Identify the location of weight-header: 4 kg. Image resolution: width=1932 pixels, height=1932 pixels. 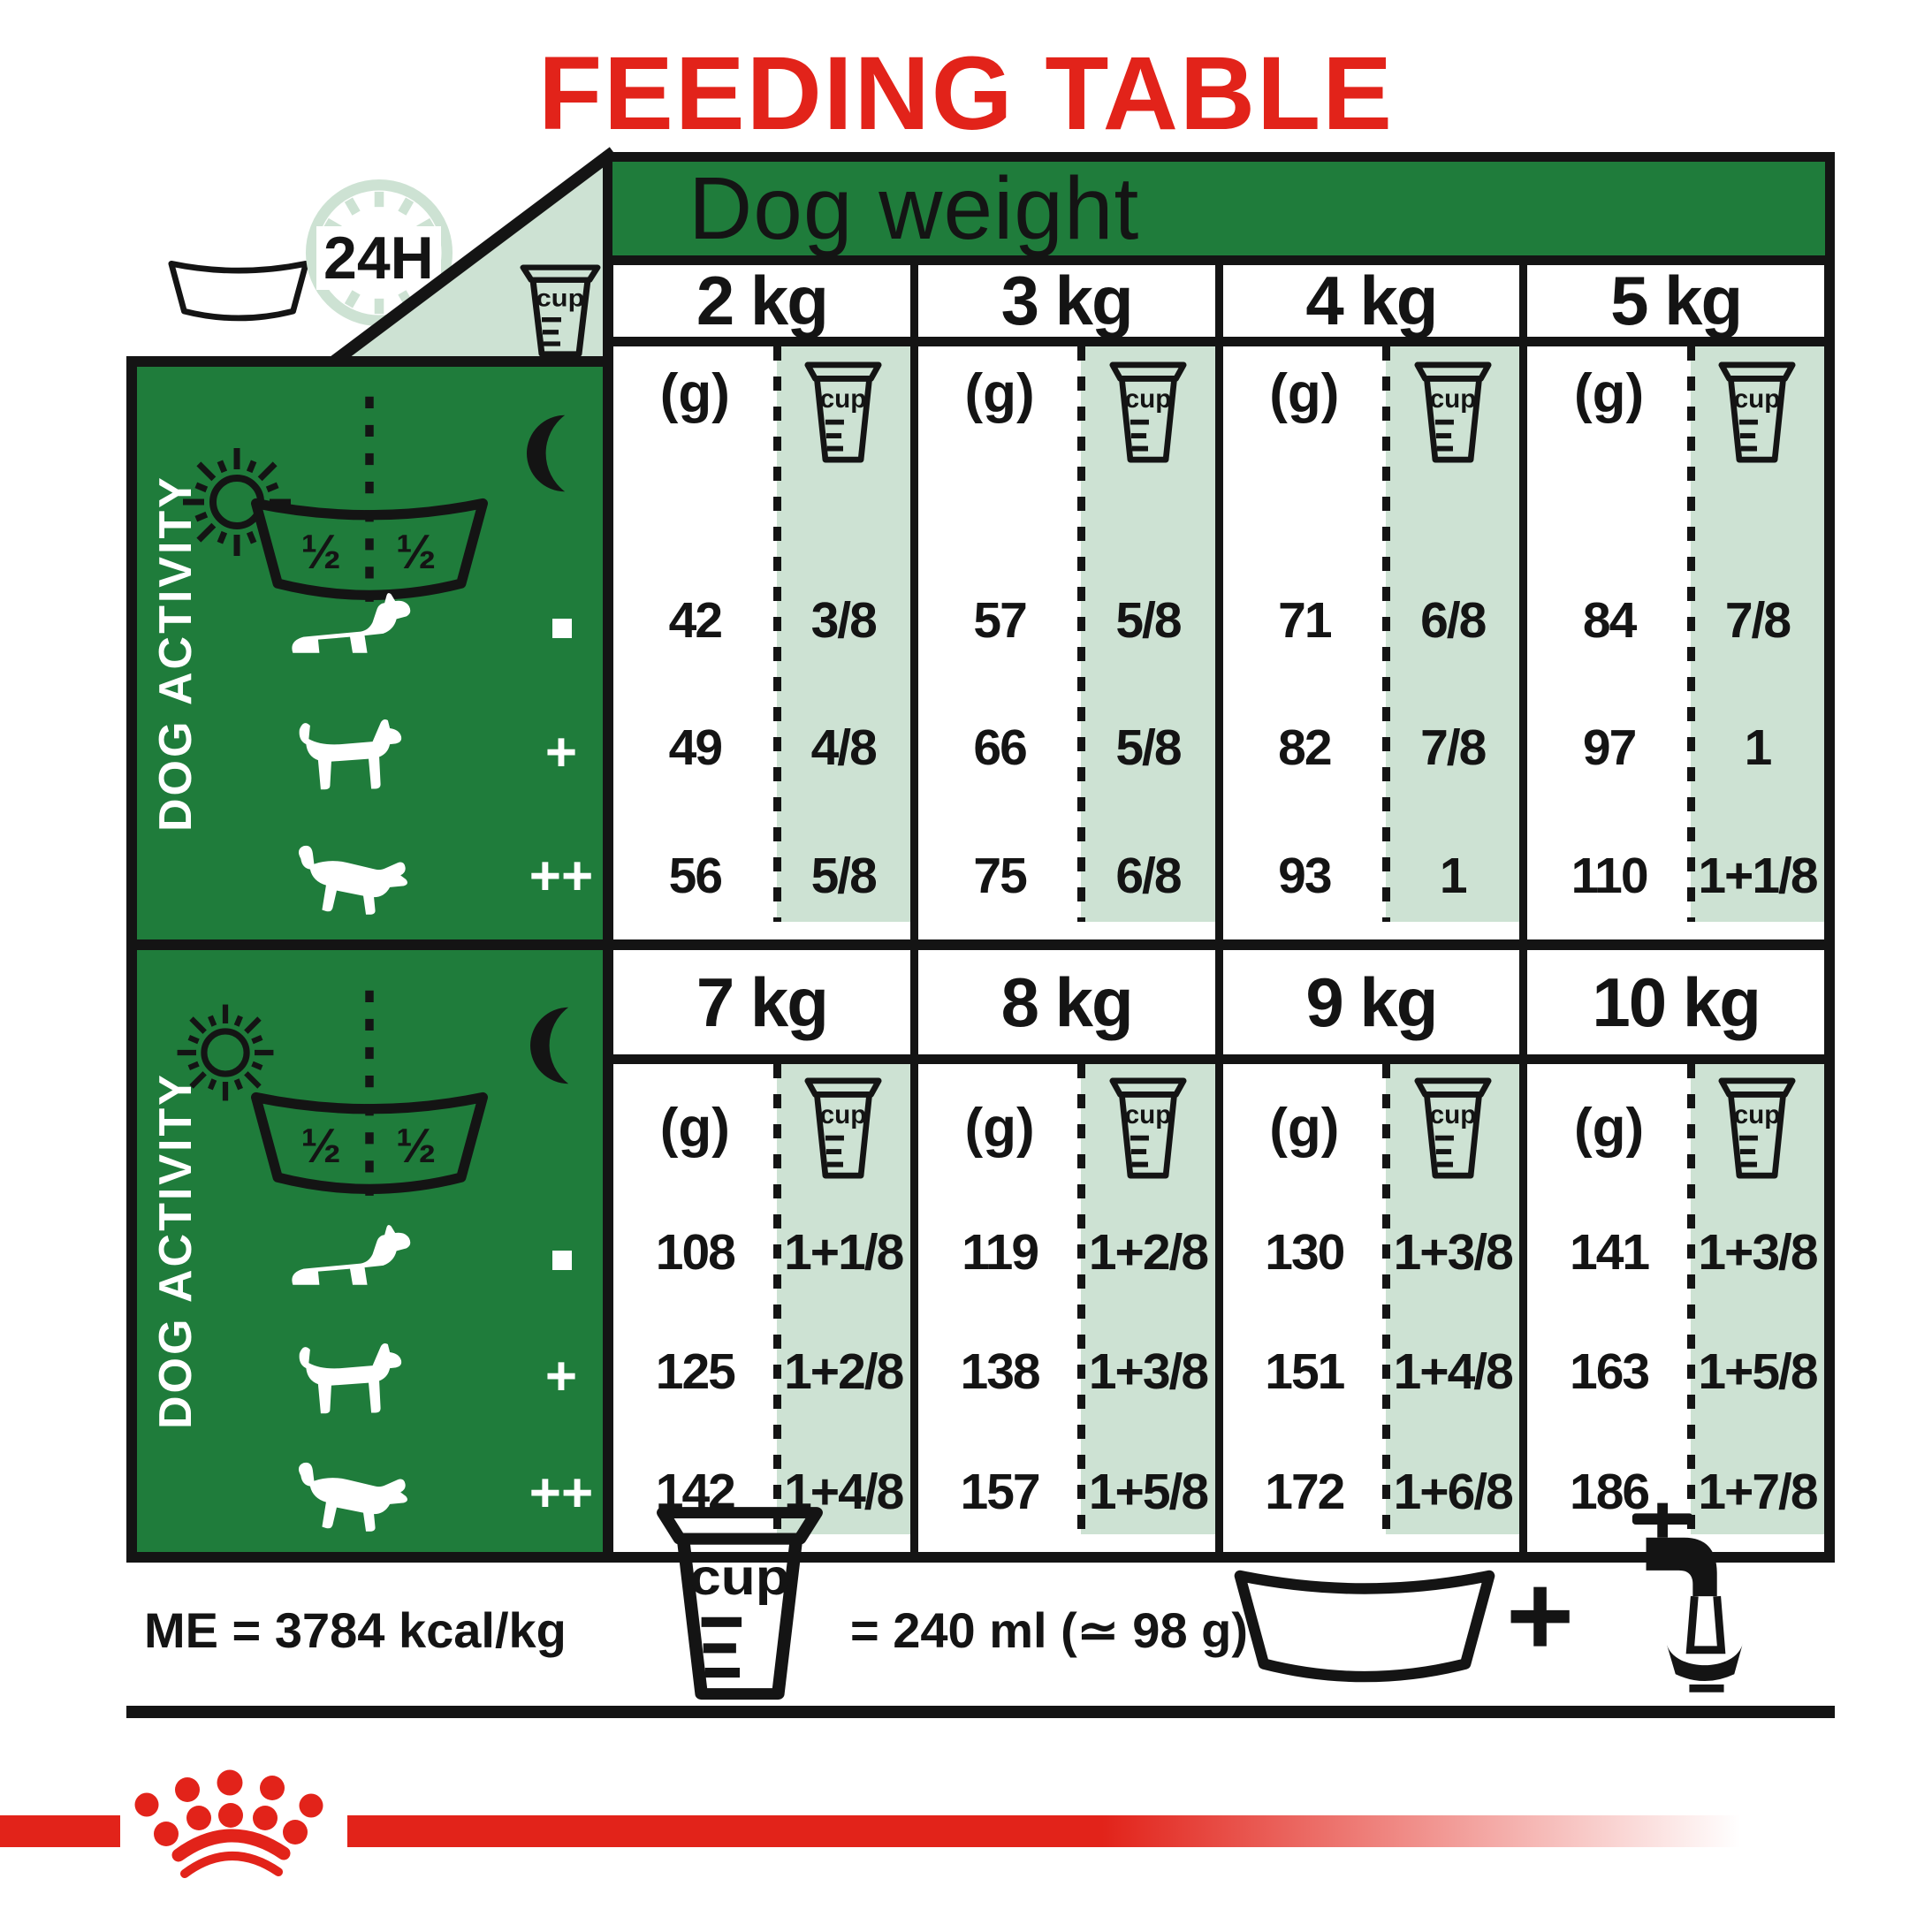
(1371, 304).